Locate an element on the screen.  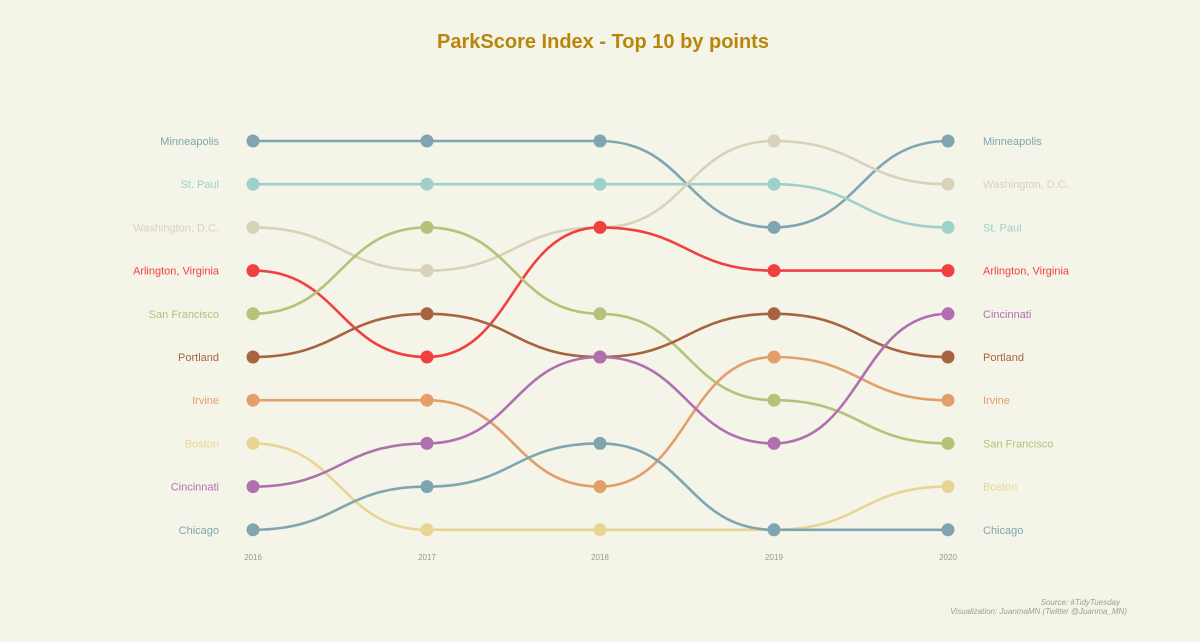
start-label-chicago: Chicago is located at coordinates (199, 531).